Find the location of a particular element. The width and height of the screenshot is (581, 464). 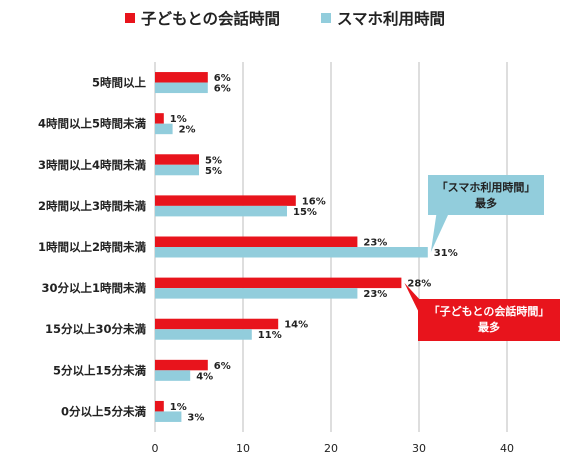

value-label-1-3: 15% is located at coordinates (305, 212).